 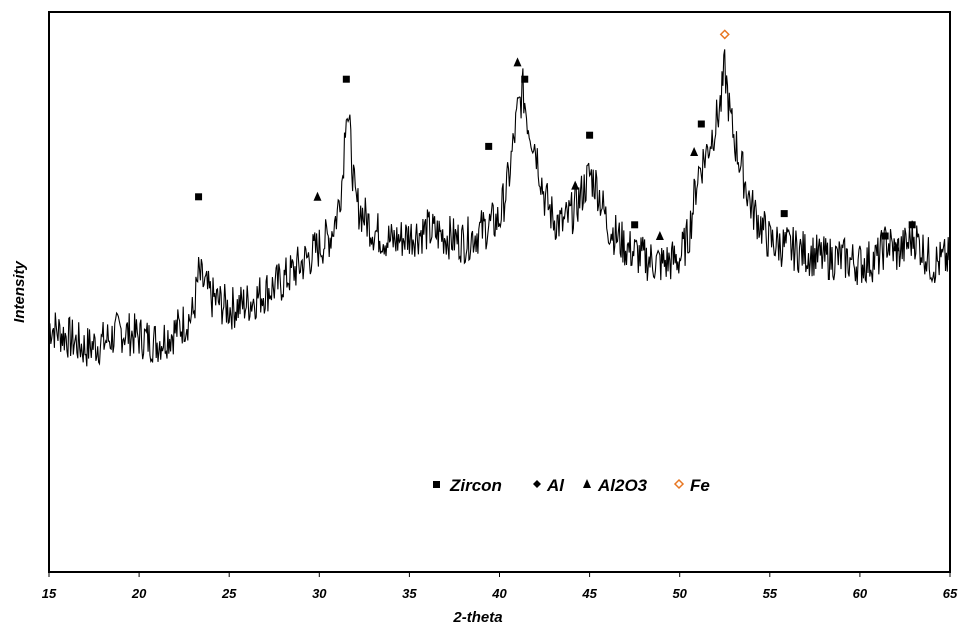 What do you see at coordinates (319, 593) in the screenshot?
I see `x-tick-label: 30` at bounding box center [319, 593].